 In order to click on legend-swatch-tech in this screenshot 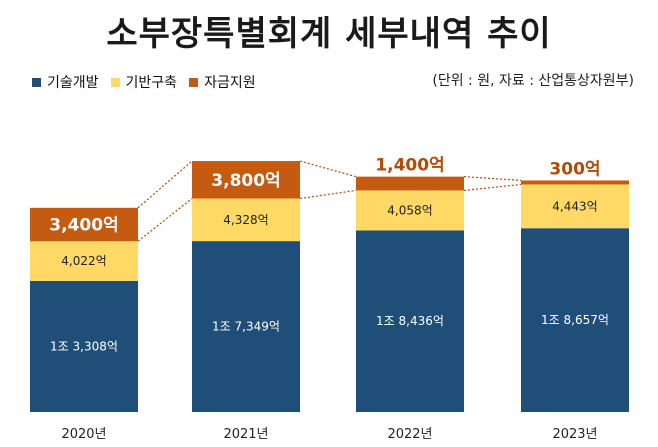, I will do `click(36, 82)`.